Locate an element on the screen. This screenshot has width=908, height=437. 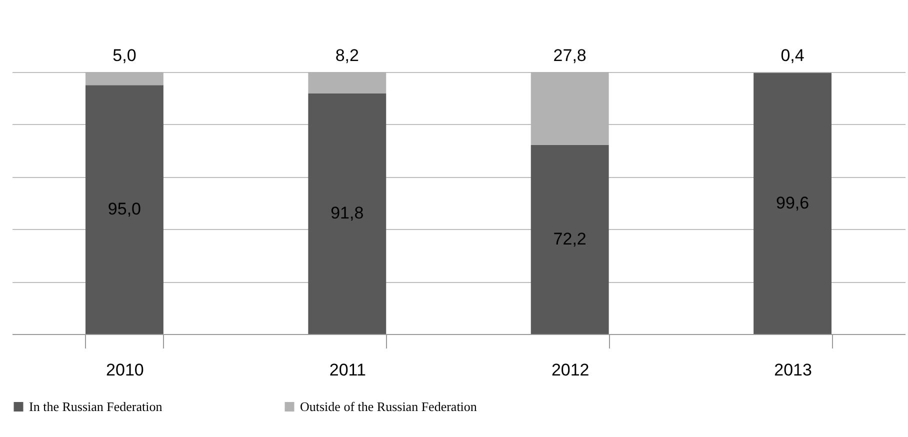
data-label: 99,6 is located at coordinates (793, 203).